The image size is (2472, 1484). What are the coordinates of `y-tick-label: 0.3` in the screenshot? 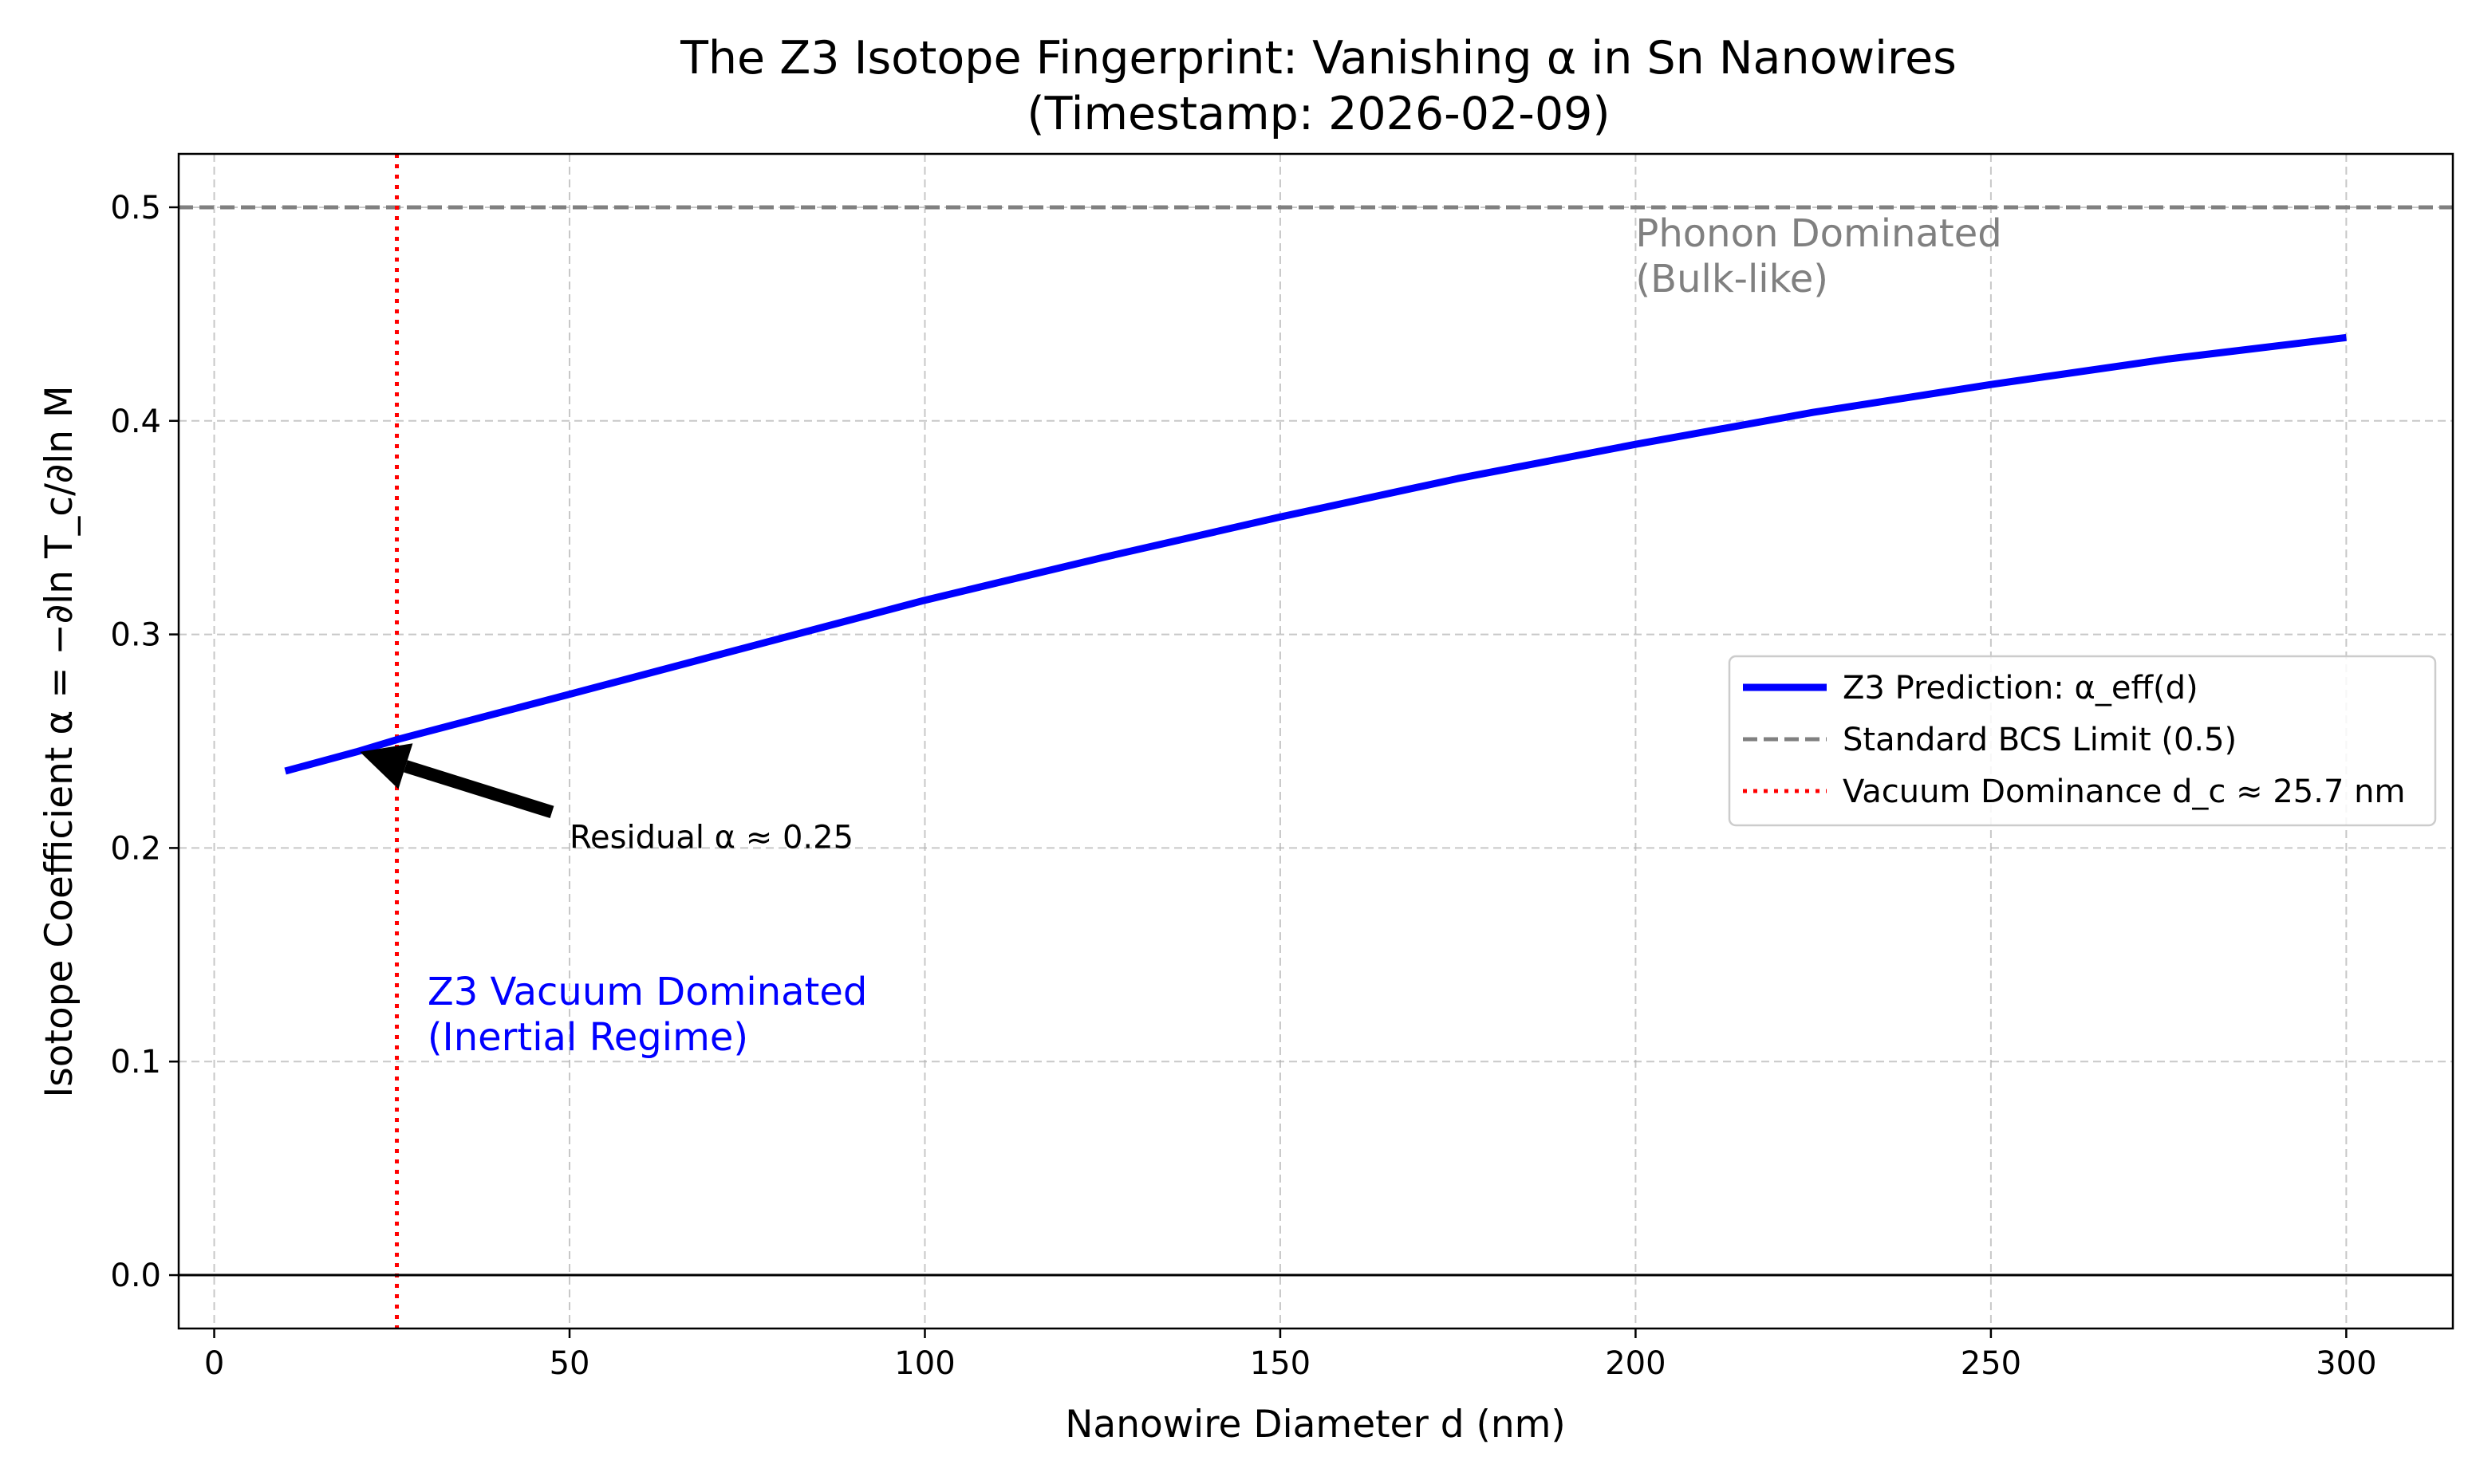 It's located at (135, 635).